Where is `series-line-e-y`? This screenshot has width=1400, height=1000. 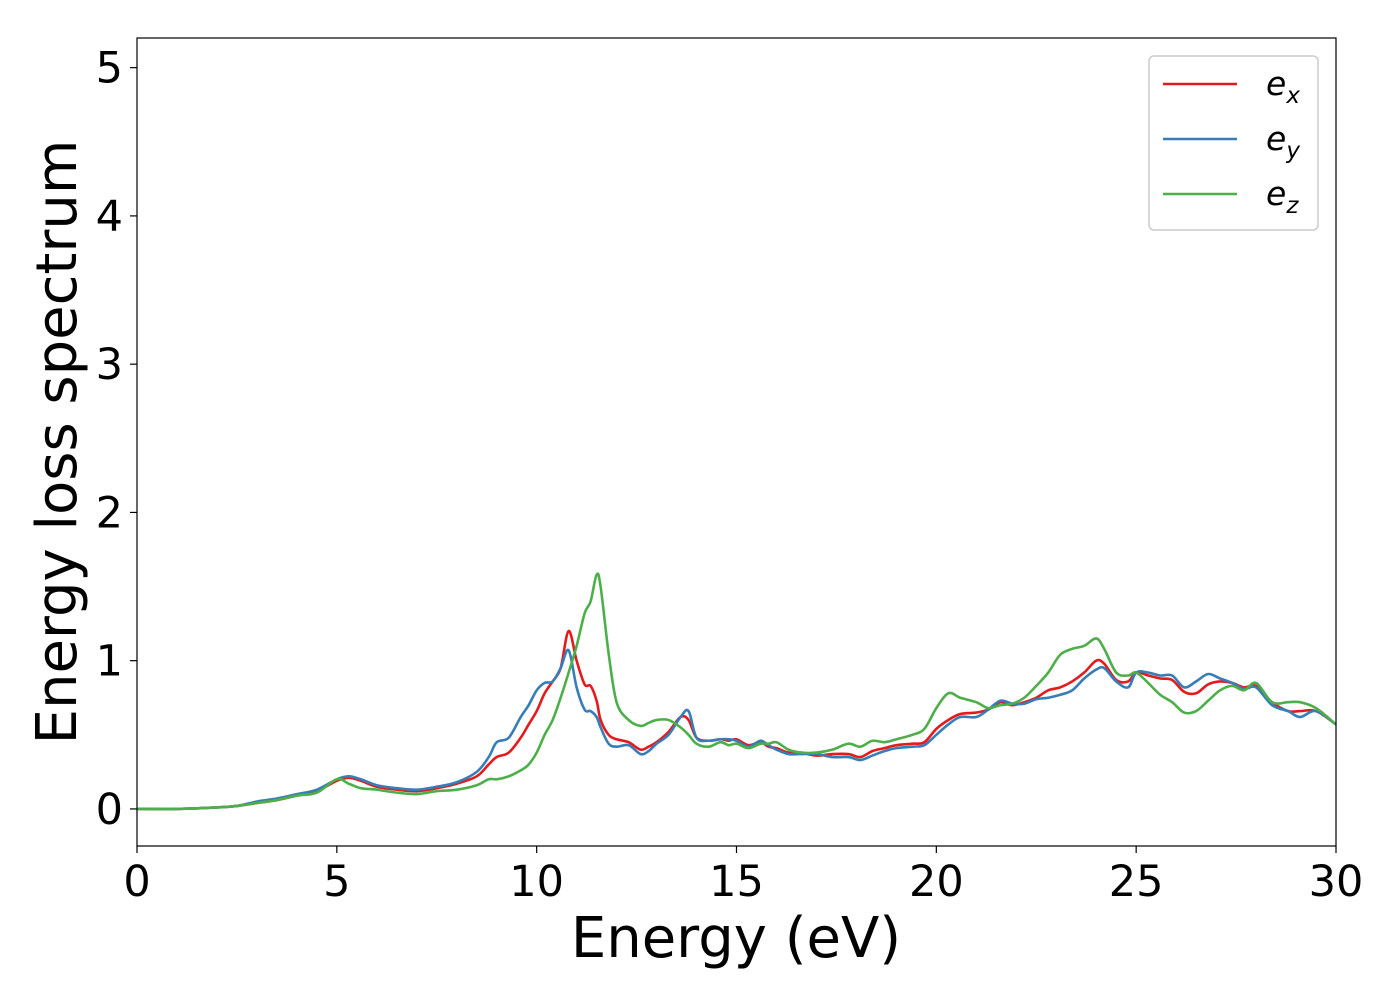
series-line-e-y is located at coordinates (736, 729).